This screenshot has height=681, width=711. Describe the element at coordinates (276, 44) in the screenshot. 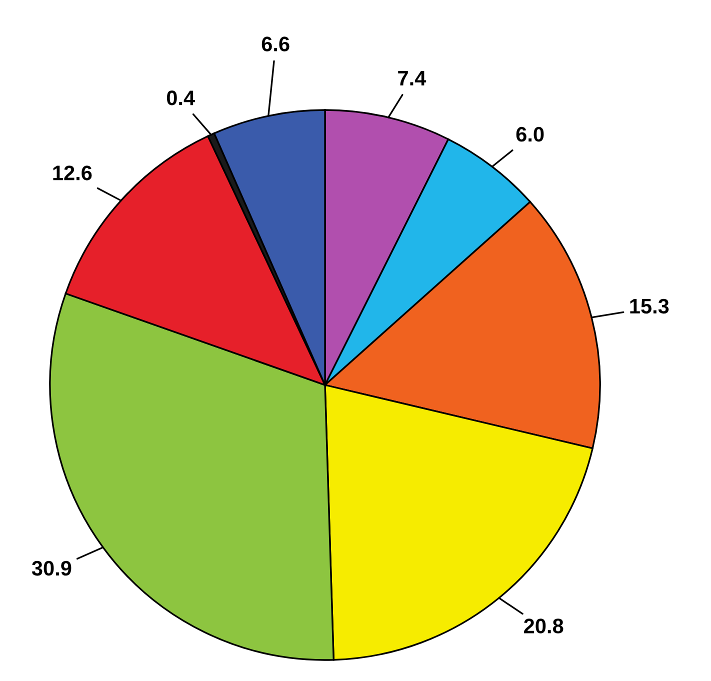

I see `data-label: 6.6` at that location.